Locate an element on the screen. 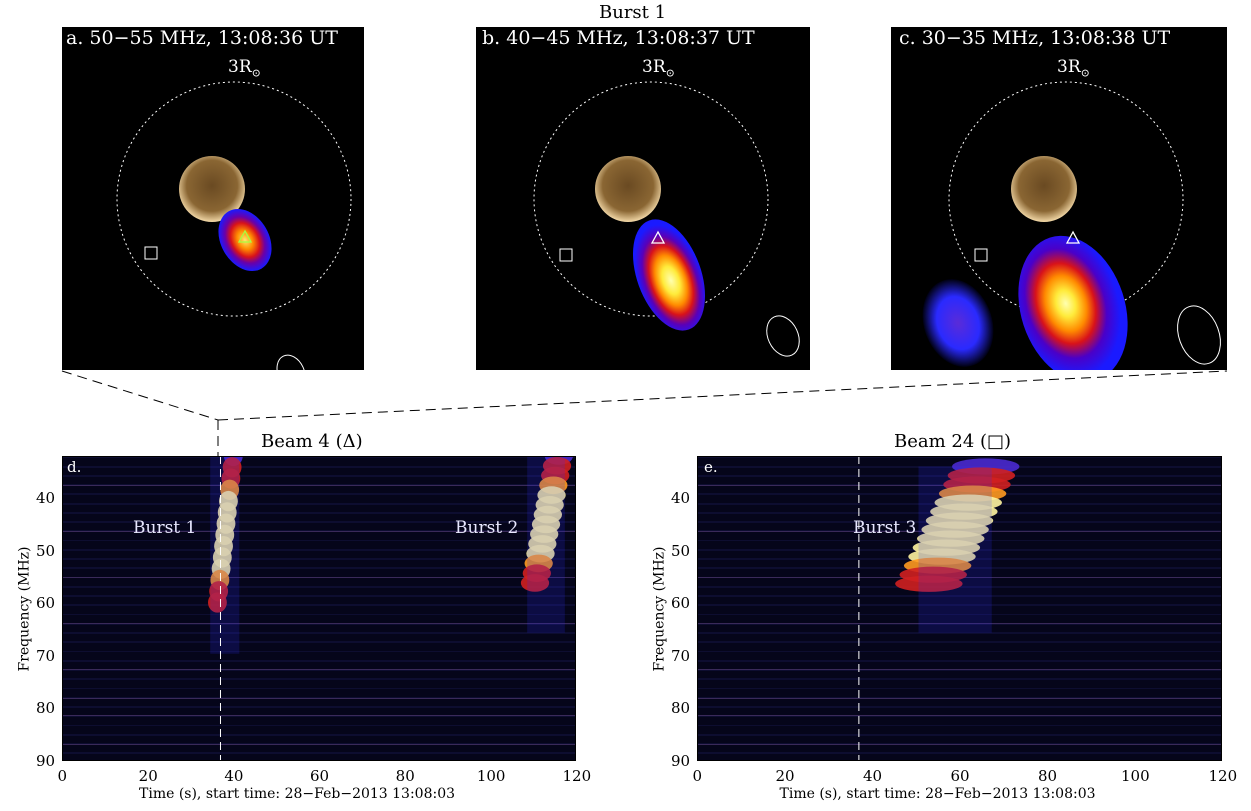  triangle-marker is located at coordinates (658, 237).